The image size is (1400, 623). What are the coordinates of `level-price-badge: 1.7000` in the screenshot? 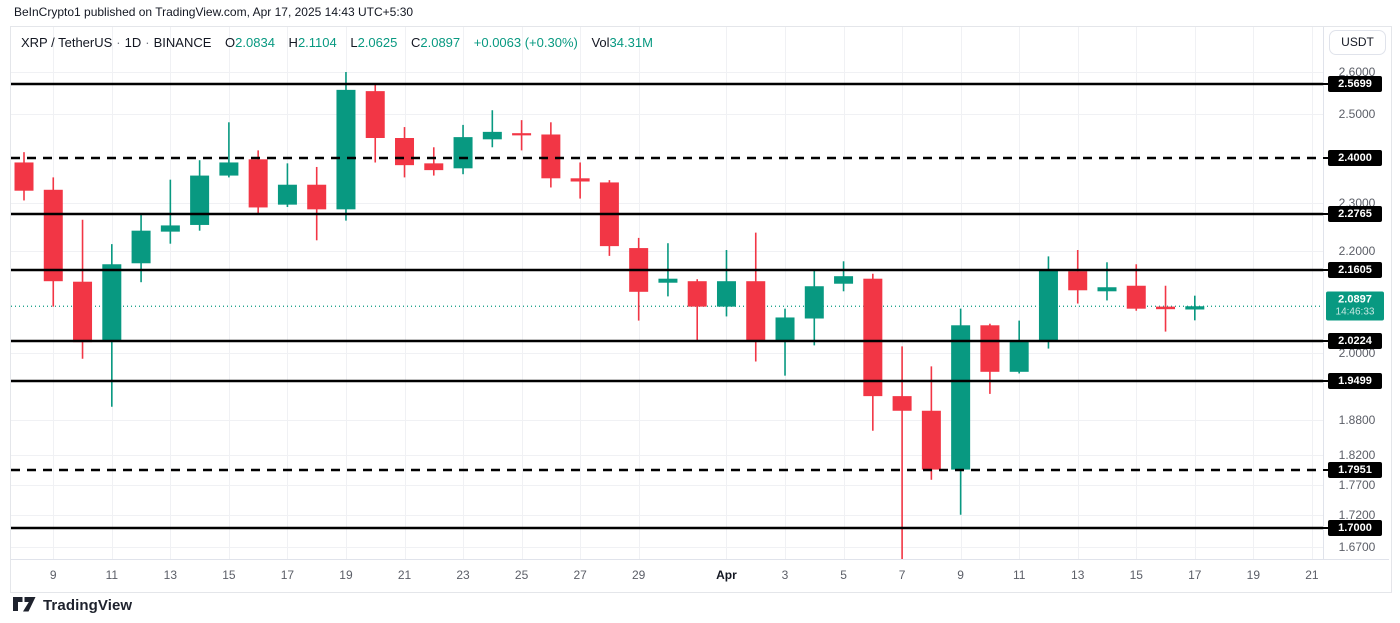 It's located at (1352, 527).